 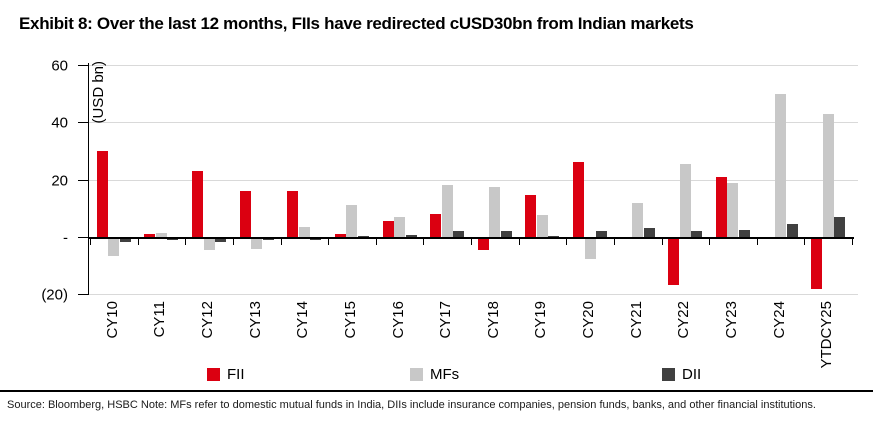 What do you see at coordinates (649, 232) in the screenshot?
I see `bar-dii-cy21` at bounding box center [649, 232].